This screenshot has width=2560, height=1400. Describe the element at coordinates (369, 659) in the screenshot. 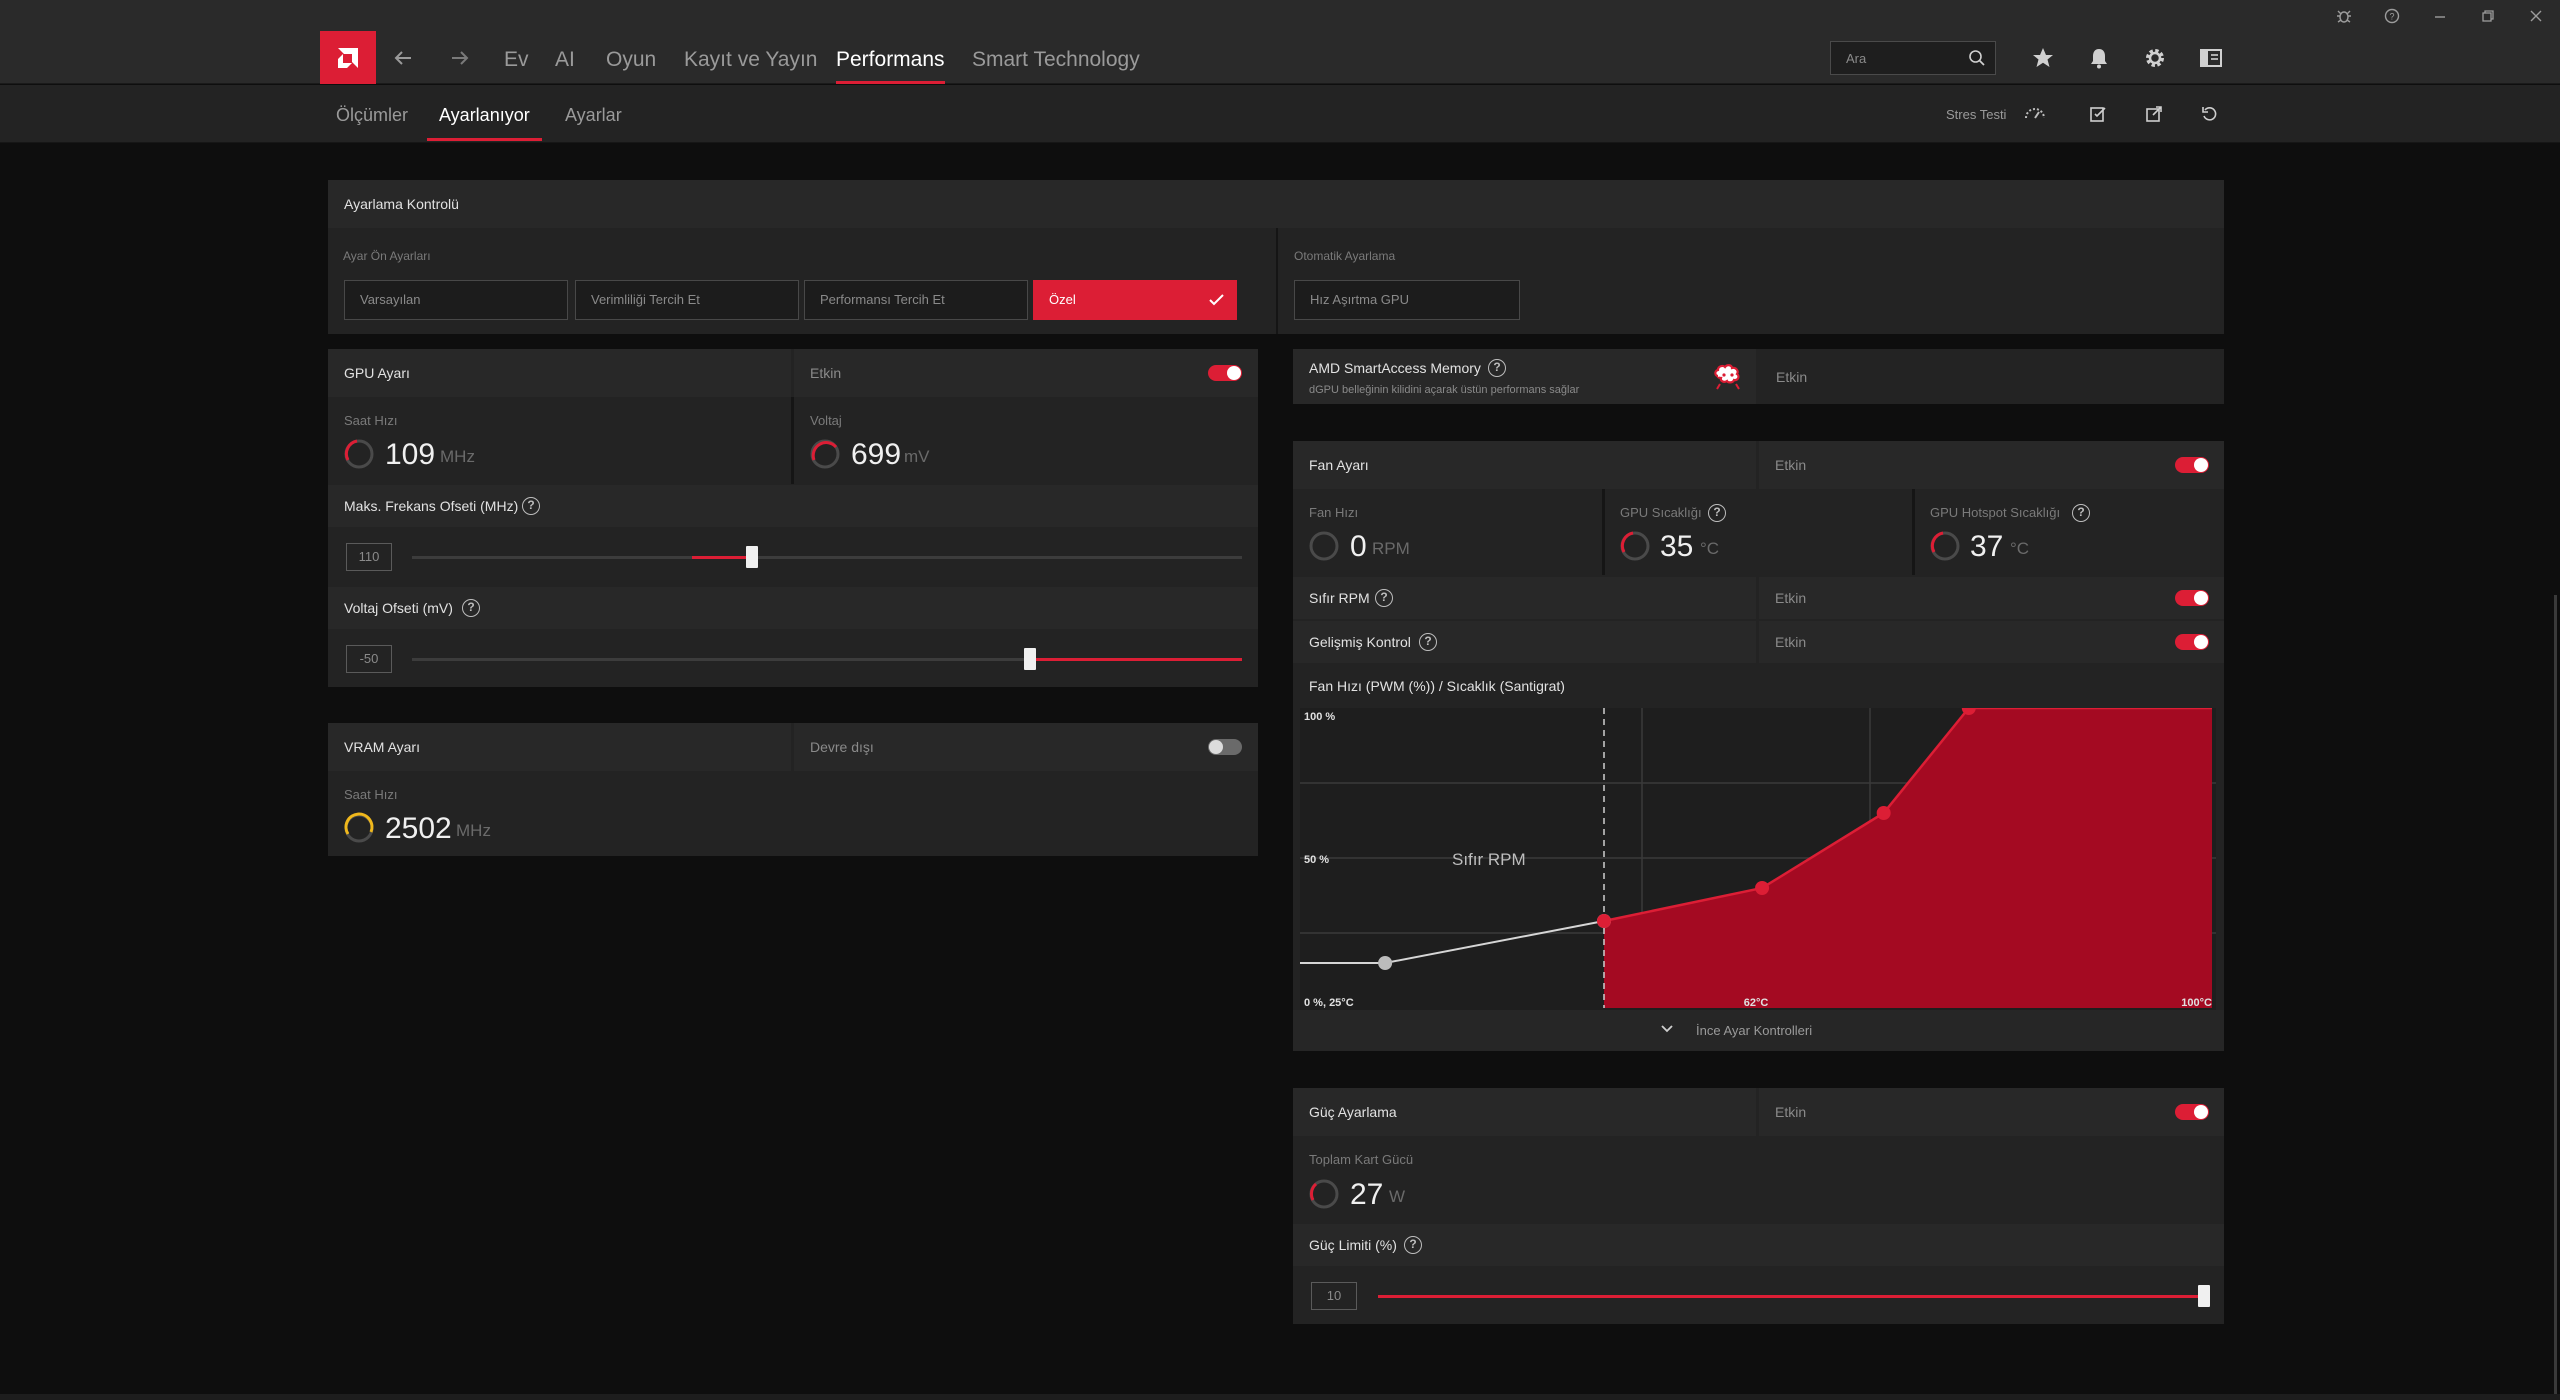

I see `volt-offset-input: -50` at that location.